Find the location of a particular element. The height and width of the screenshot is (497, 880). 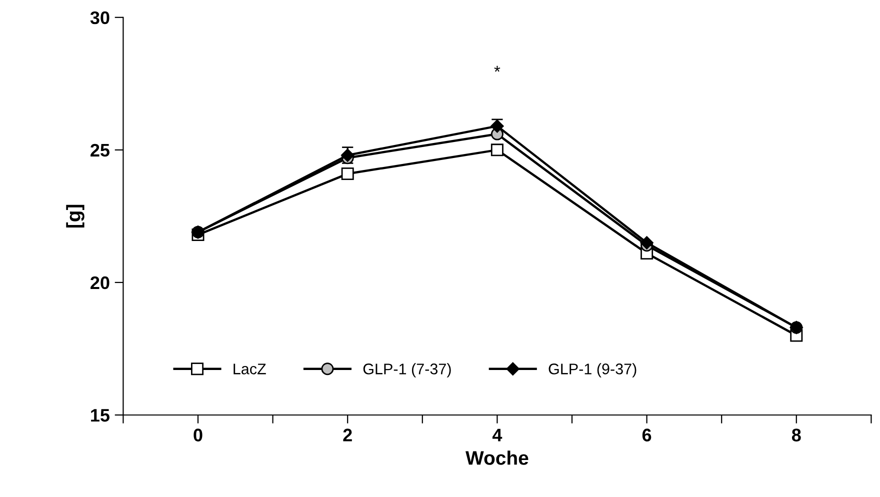

x-tick-label: 4 is located at coordinates (497, 435).